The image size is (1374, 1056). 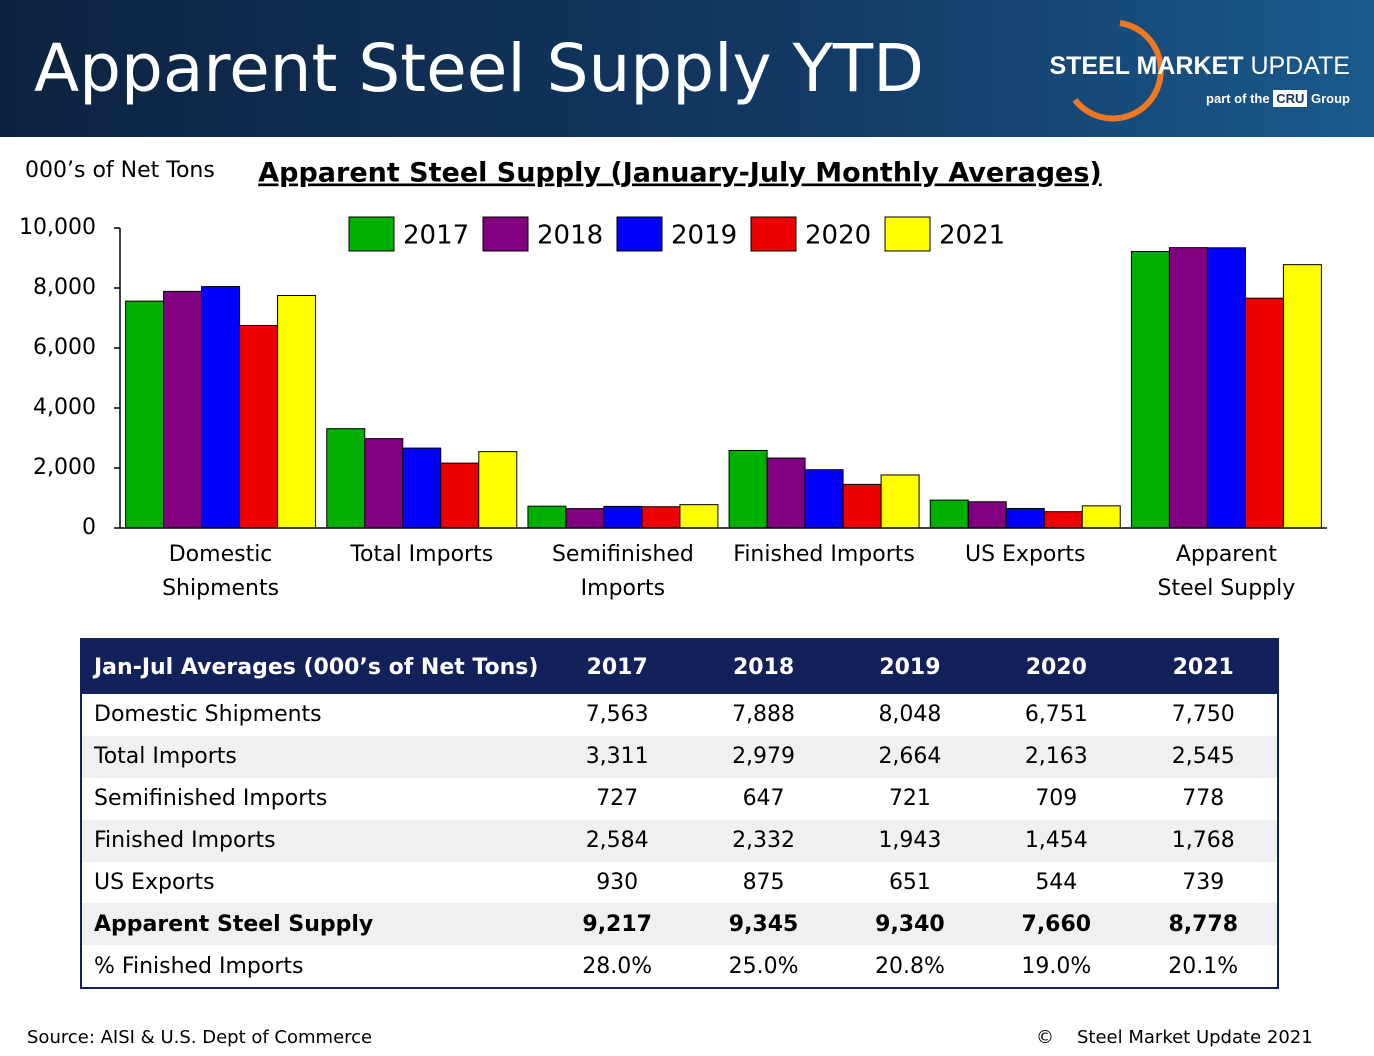 What do you see at coordinates (1056, 924) in the screenshot?
I see `table-cell: 7,660` at bounding box center [1056, 924].